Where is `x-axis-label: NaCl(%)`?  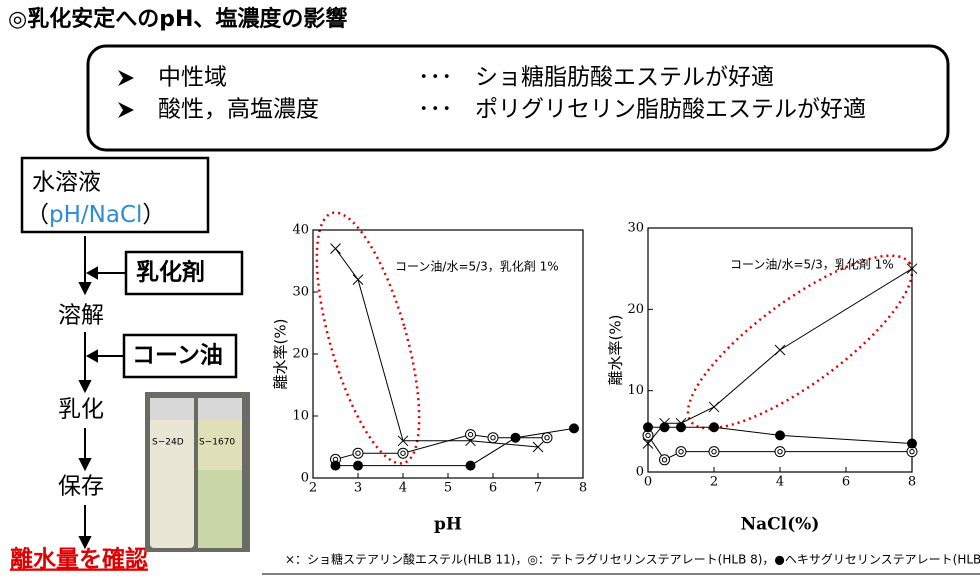
x-axis-label: NaCl(%) is located at coordinates (780, 525).